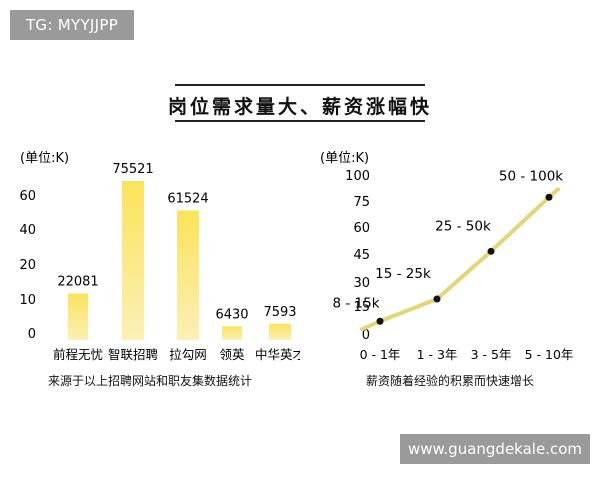 This screenshot has height=480, width=600. Describe the element at coordinates (277, 354) in the screenshot. I see `bar-category-label: 中华英才` at that location.